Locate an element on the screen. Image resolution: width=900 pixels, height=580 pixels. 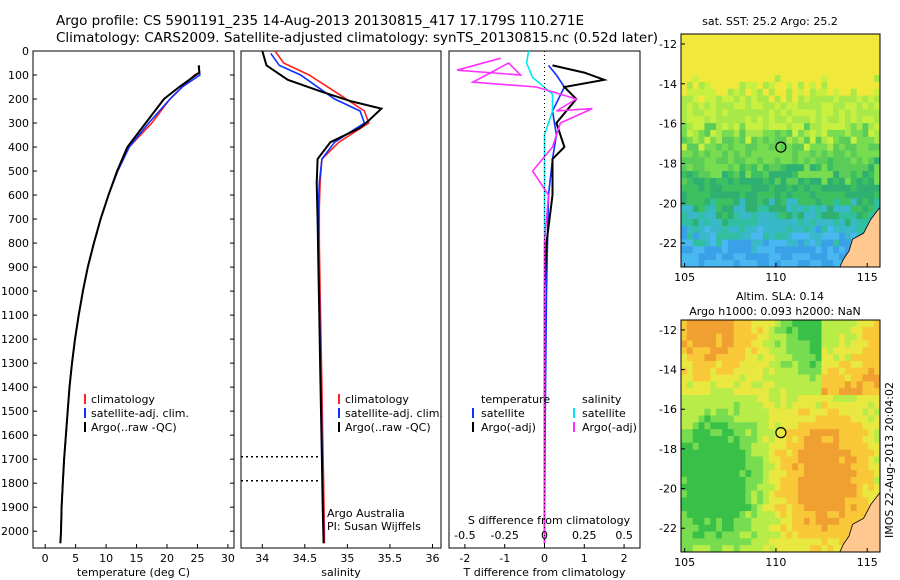
sst-map-argo-marker is located at coordinates (781, 147).